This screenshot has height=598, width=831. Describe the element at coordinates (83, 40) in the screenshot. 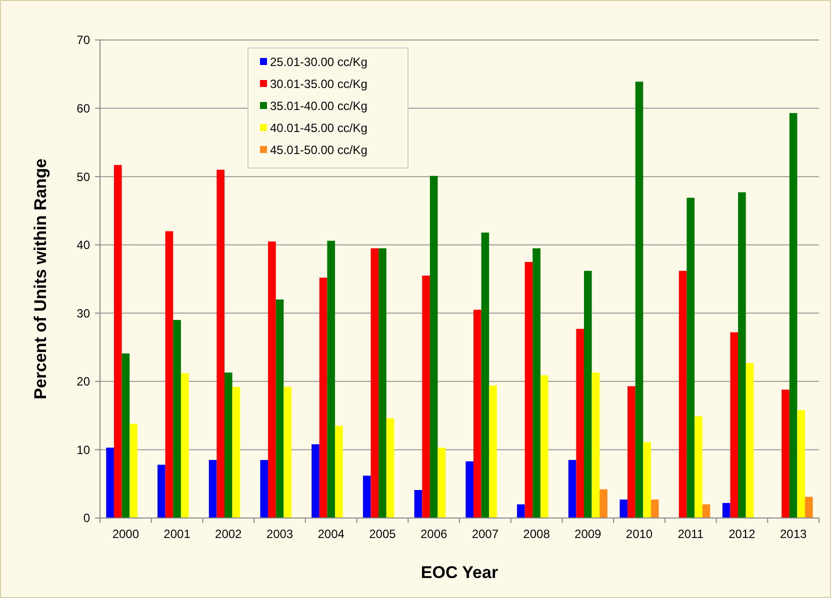

I see `y-tick-label: 70` at that location.